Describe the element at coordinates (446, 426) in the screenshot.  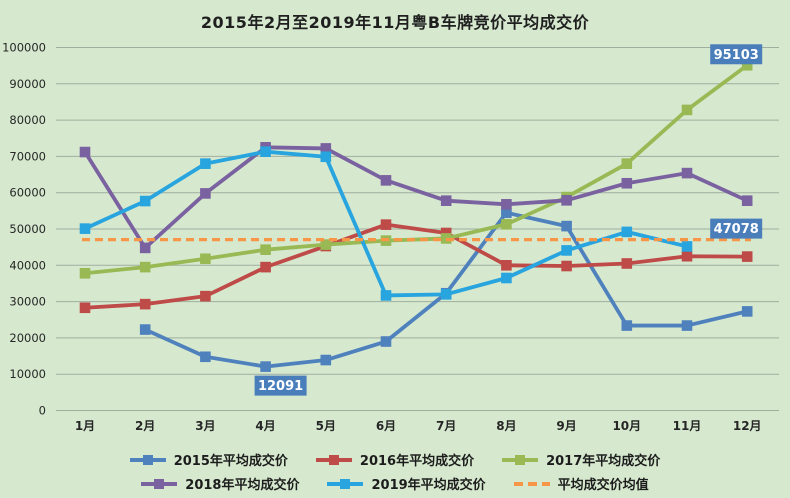
I see `svg-text: 7月` at that location.